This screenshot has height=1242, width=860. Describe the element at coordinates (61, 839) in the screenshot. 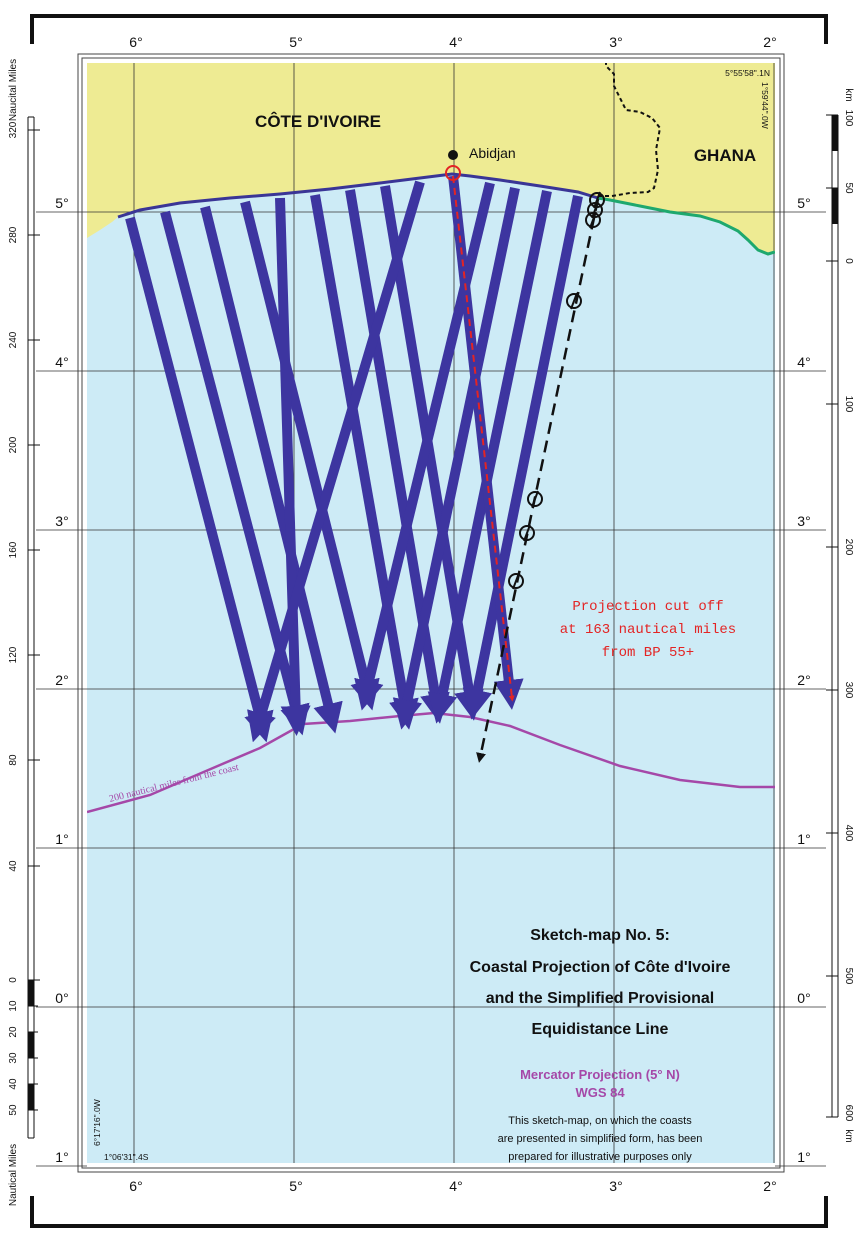

I see `lat-label-left-1n: 1°` at that location.